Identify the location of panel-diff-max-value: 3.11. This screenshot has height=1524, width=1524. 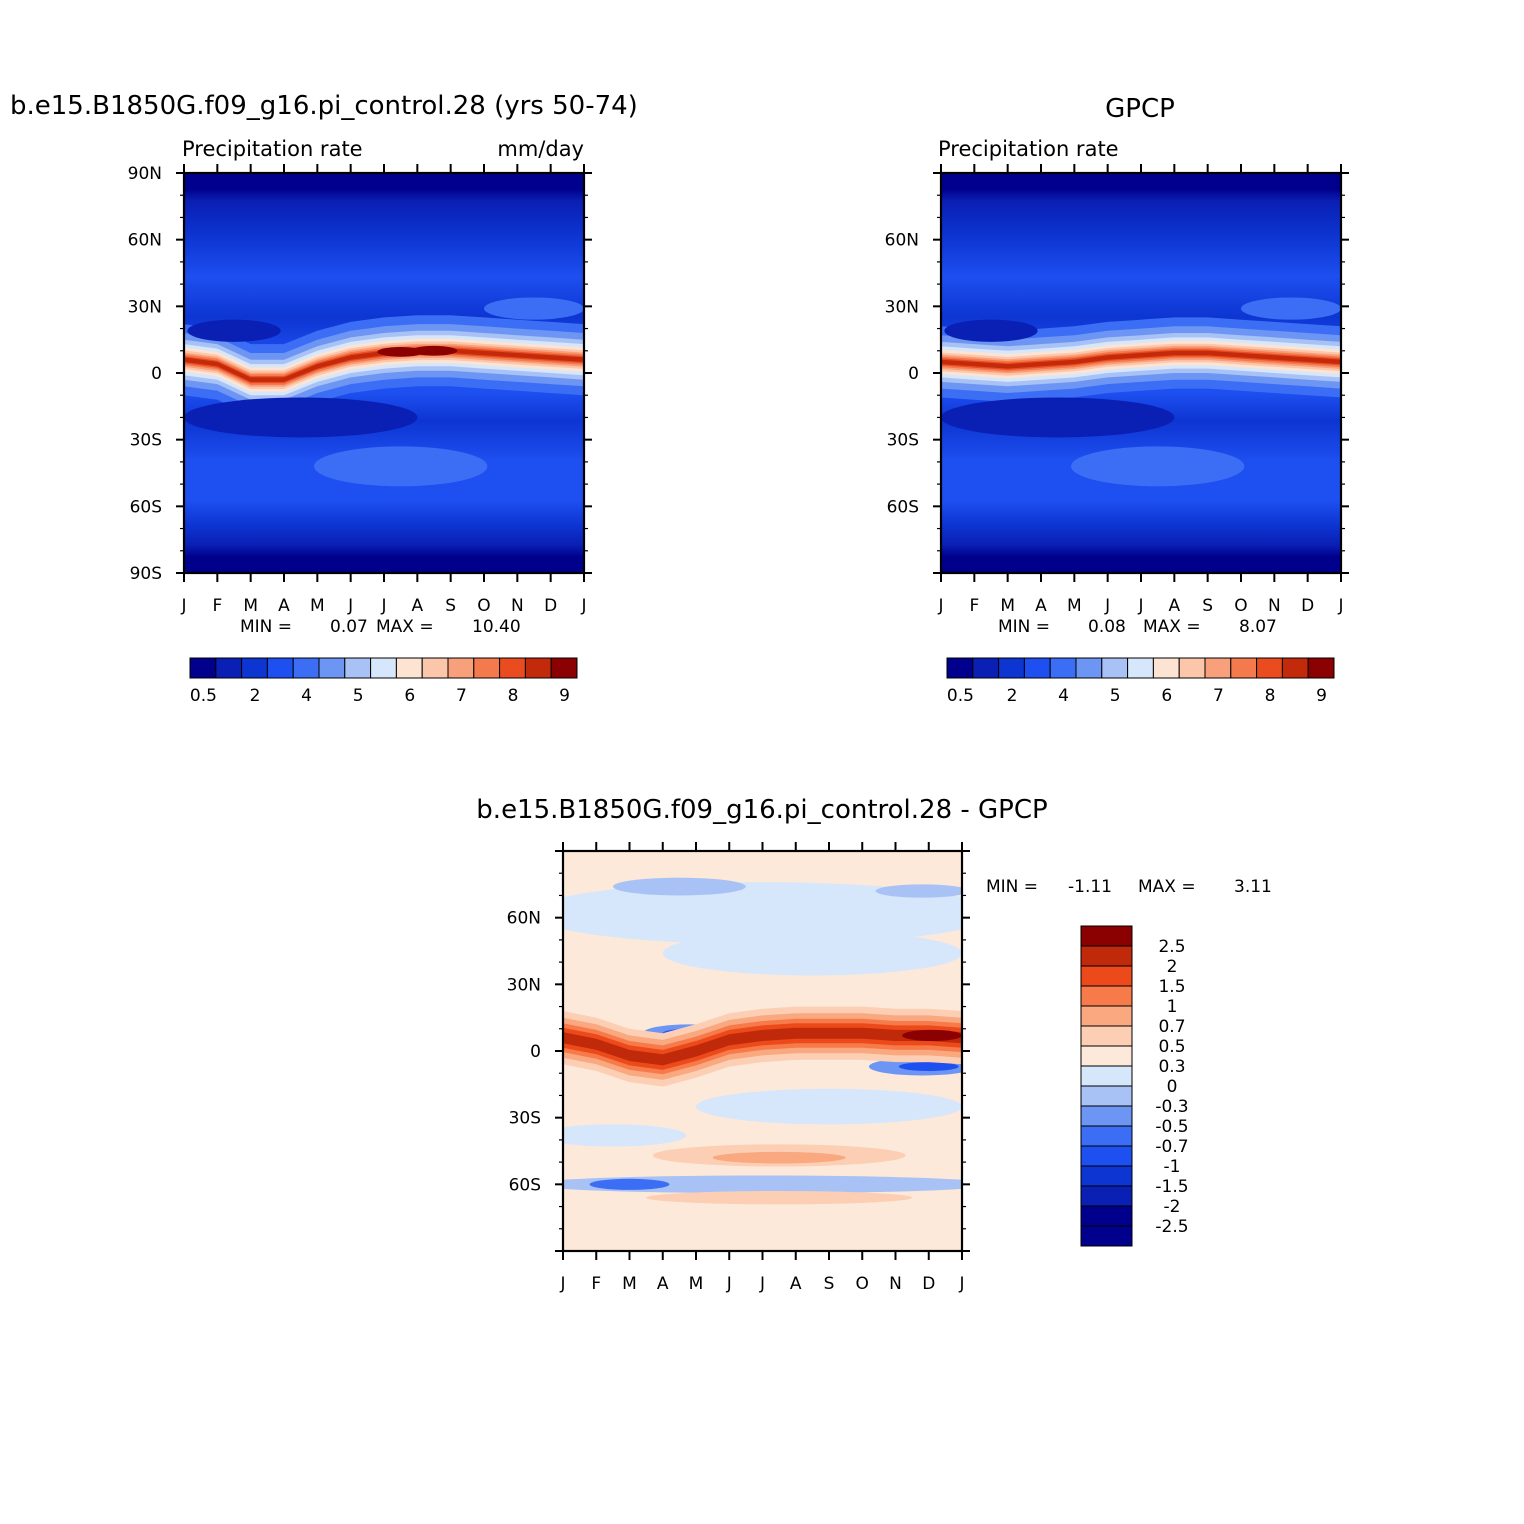
(1253, 887).